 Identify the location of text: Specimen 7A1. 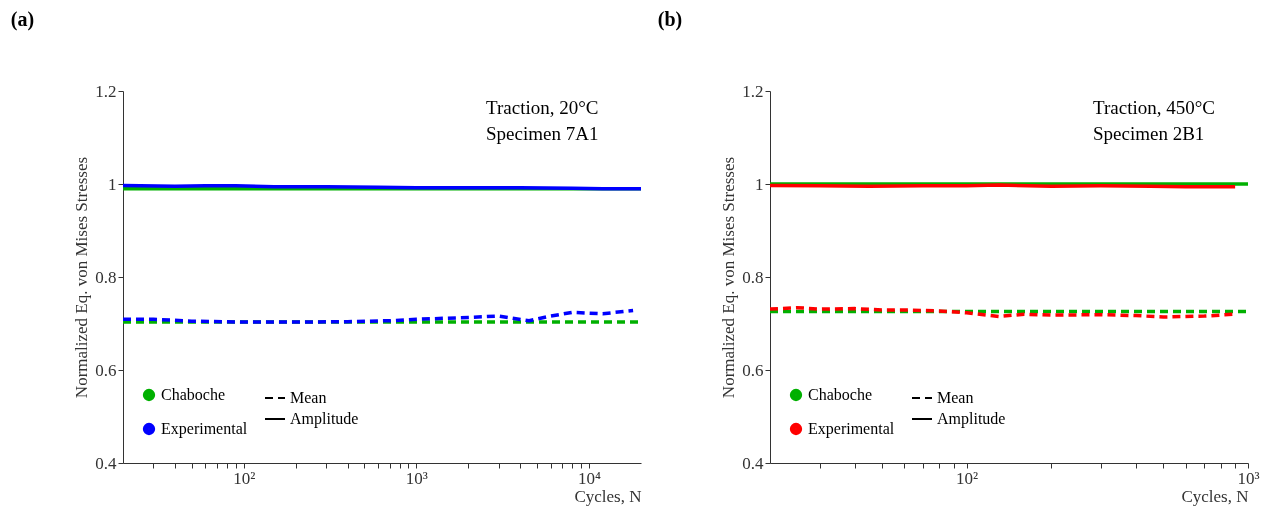
(542, 133).